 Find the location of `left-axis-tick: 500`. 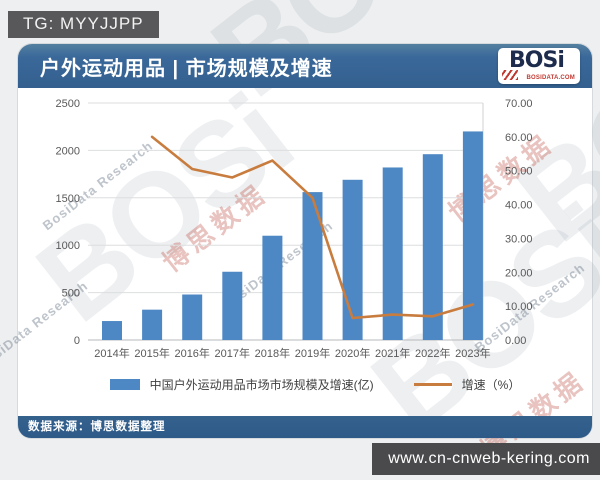

left-axis-tick: 500 is located at coordinates (71, 294).